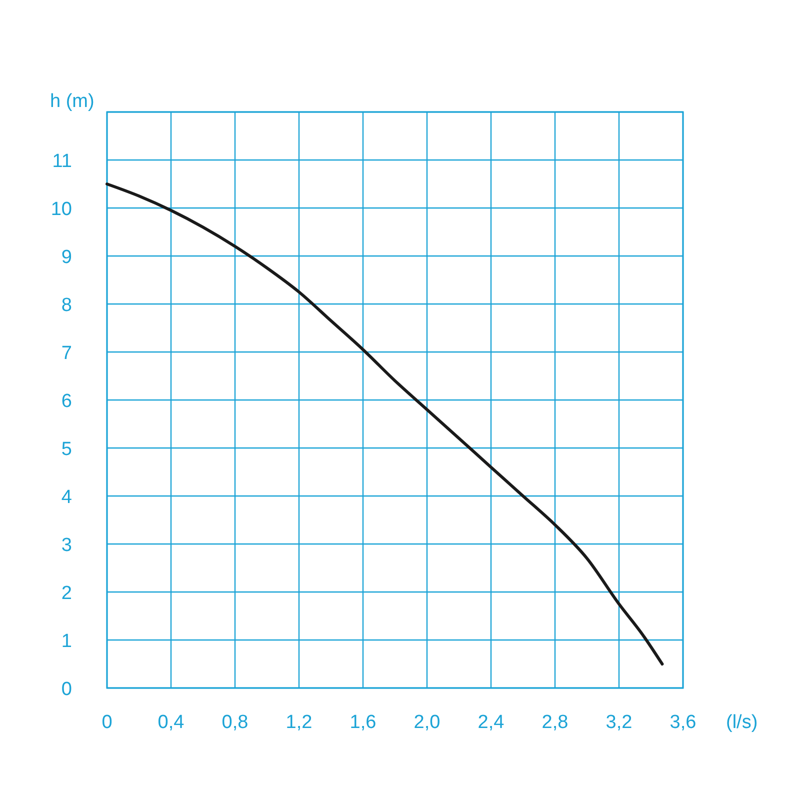 This screenshot has height=800, width=800. Describe the element at coordinates (66, 497) in the screenshot. I see `y-tick-label: 4` at that location.